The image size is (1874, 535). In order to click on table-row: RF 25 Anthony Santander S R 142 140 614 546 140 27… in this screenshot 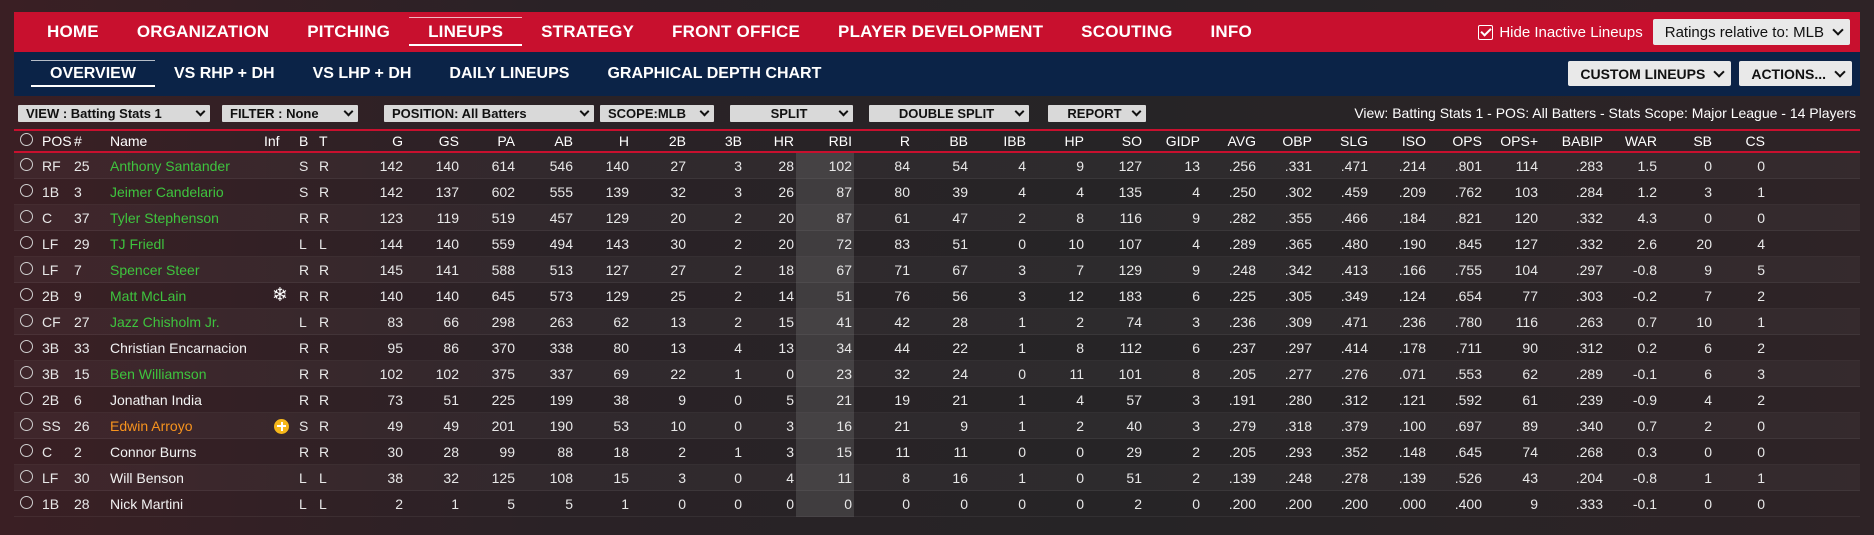, I will do `click(937, 165)`.